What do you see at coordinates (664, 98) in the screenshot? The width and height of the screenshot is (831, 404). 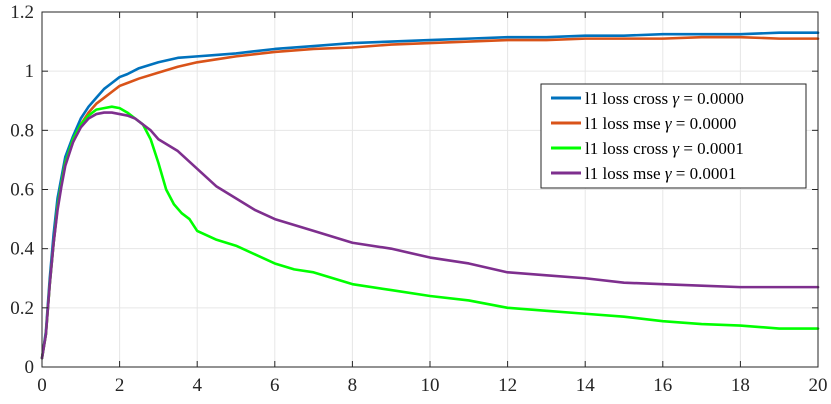 I see `legend-label-0: l1 loss cross γ = 0.0000` at bounding box center [664, 98].